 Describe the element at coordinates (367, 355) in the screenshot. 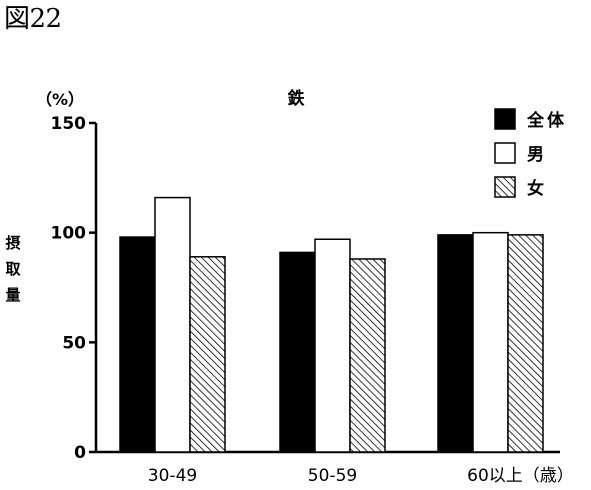

I see `bar-女-50-59` at that location.